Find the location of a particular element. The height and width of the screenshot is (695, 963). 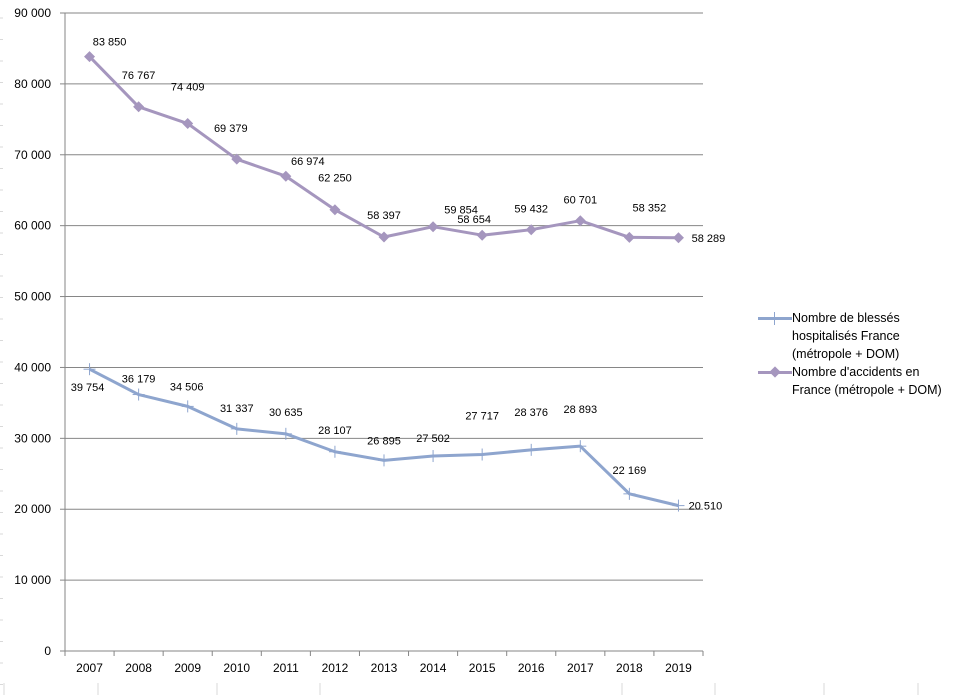

y-tick-label: 10 000 is located at coordinates (32, 580).